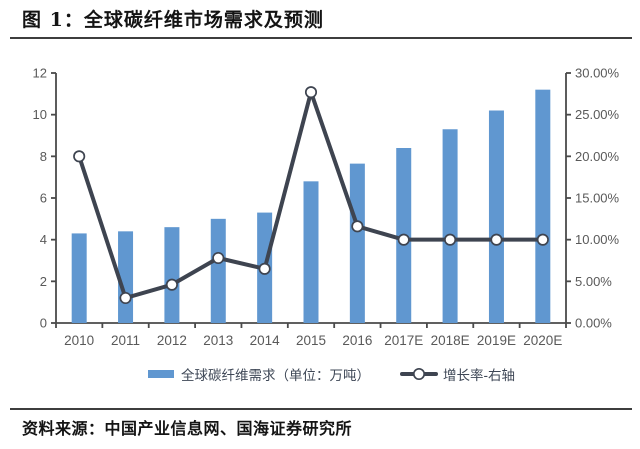 The width and height of the screenshot is (640, 449). Describe the element at coordinates (264, 268) in the screenshot. I see `growth-marker-2014` at that location.